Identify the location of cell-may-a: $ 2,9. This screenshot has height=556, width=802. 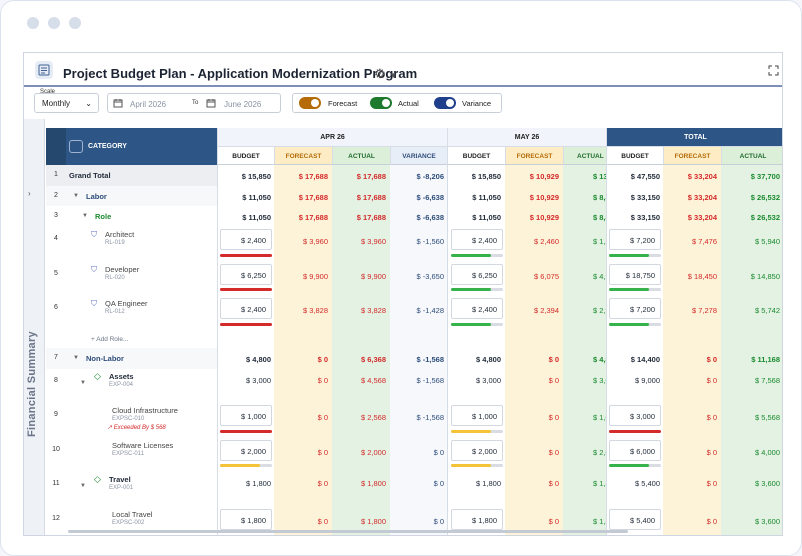
(599, 310).